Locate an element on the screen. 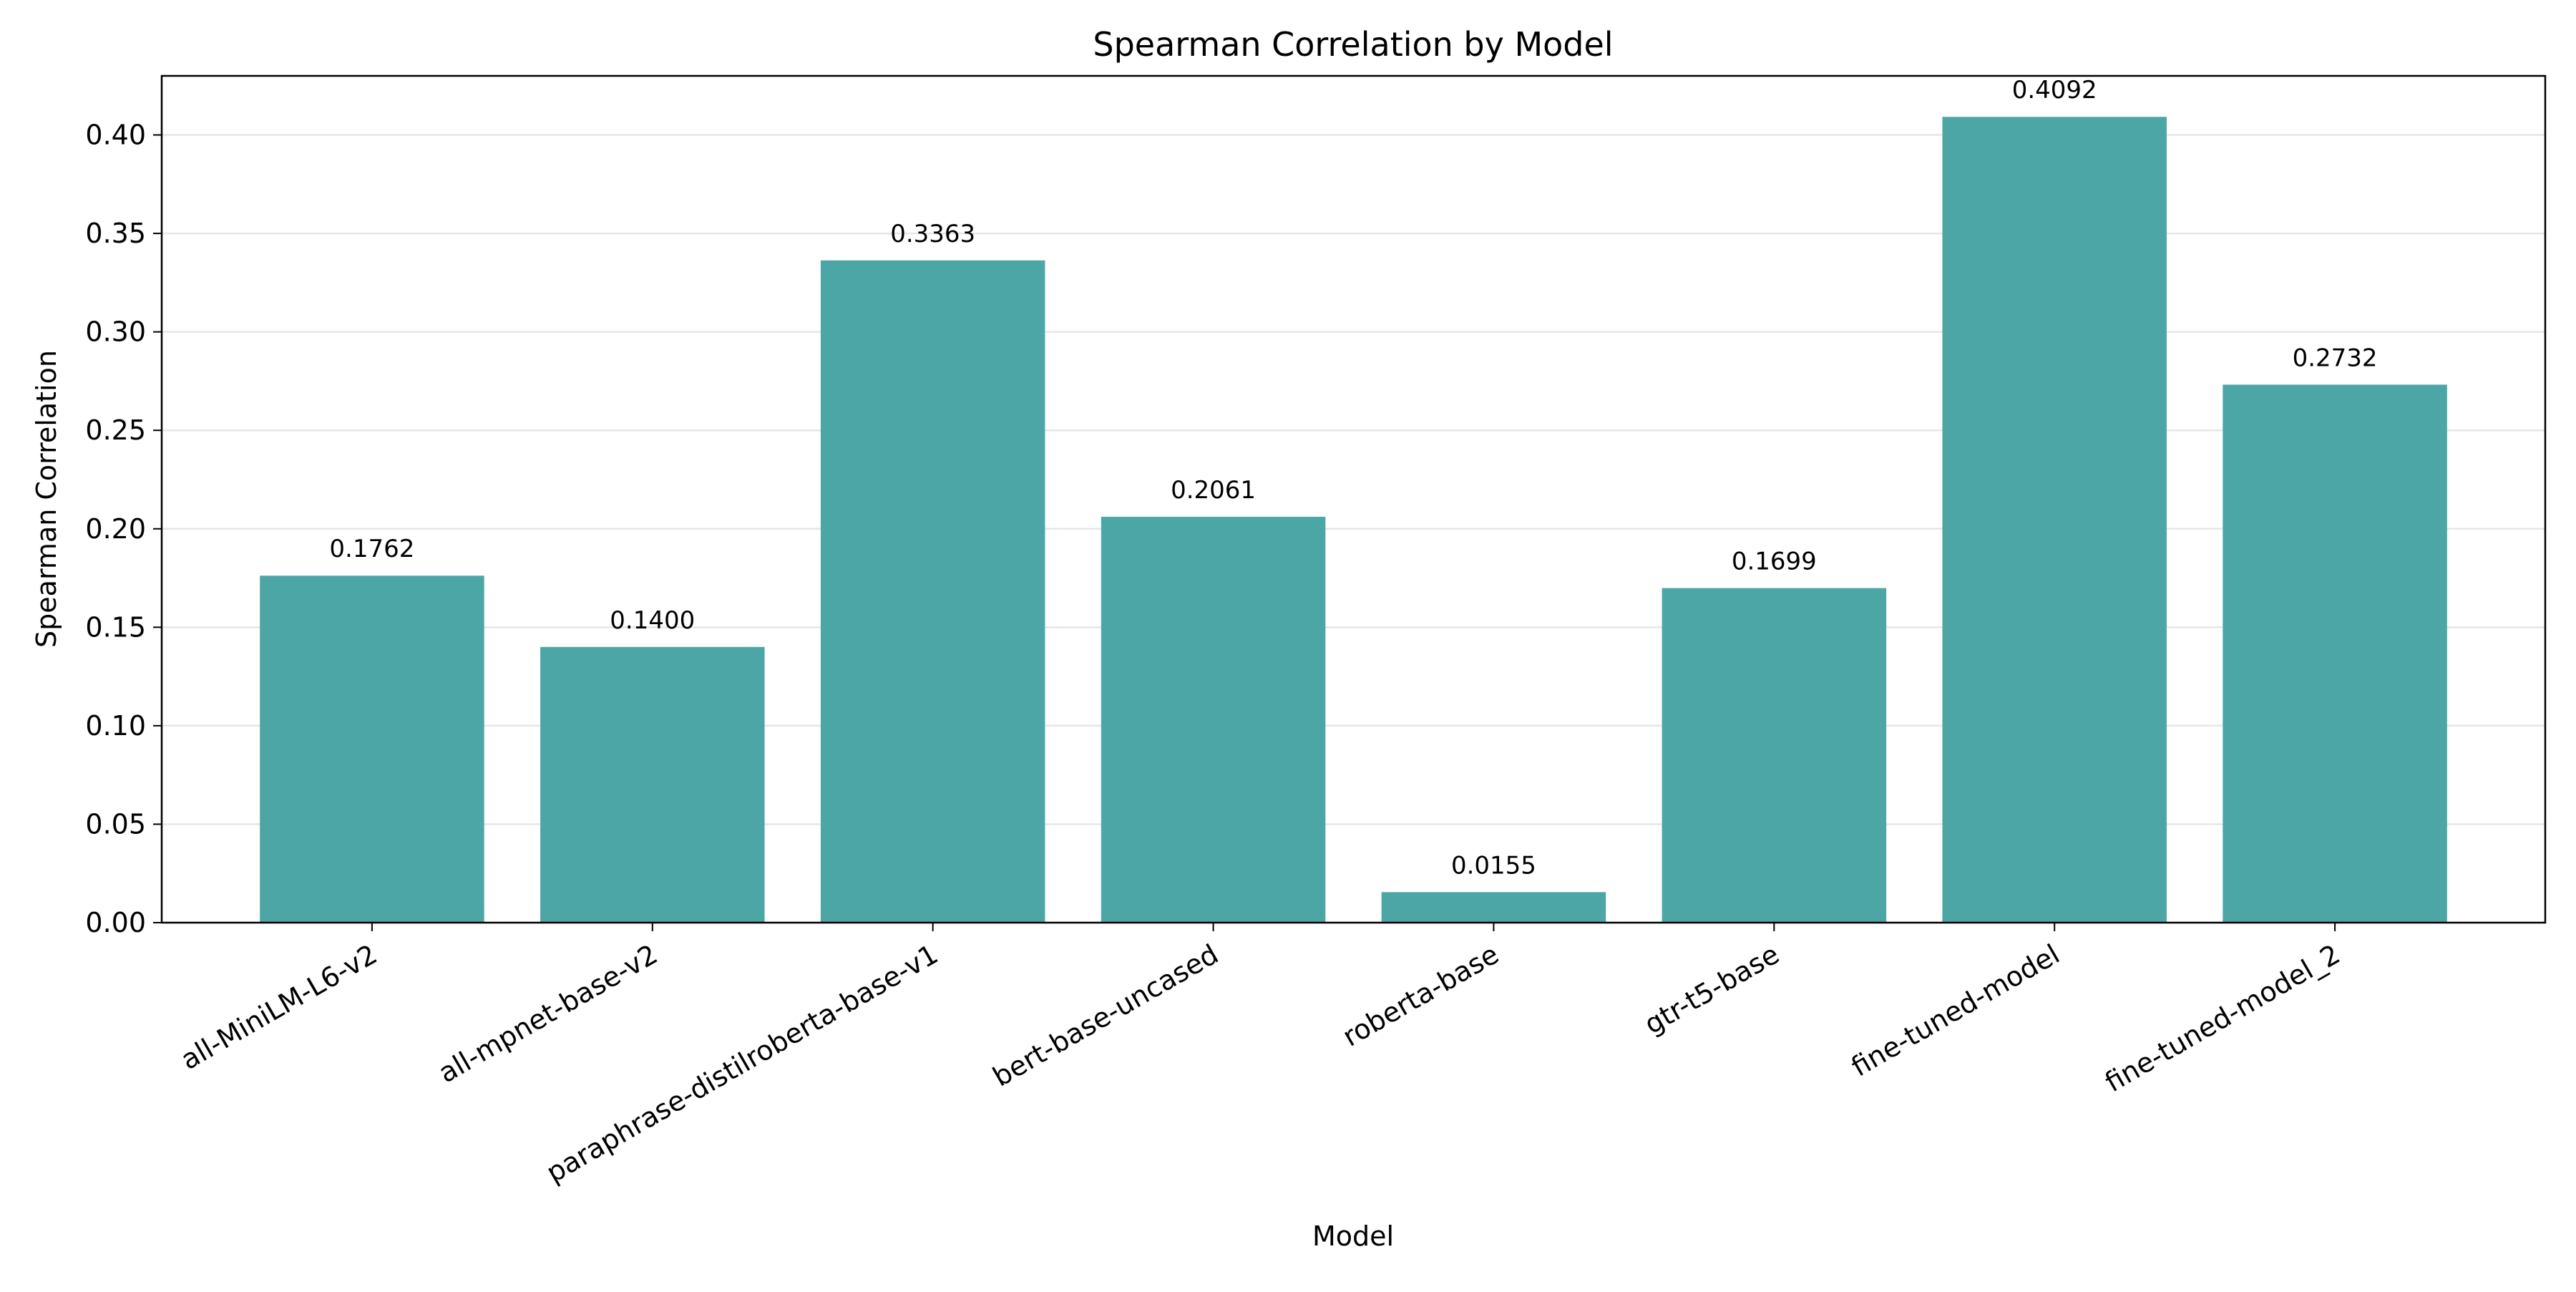  x-tick-label: bert-base-uncased is located at coordinates (1105, 1015).